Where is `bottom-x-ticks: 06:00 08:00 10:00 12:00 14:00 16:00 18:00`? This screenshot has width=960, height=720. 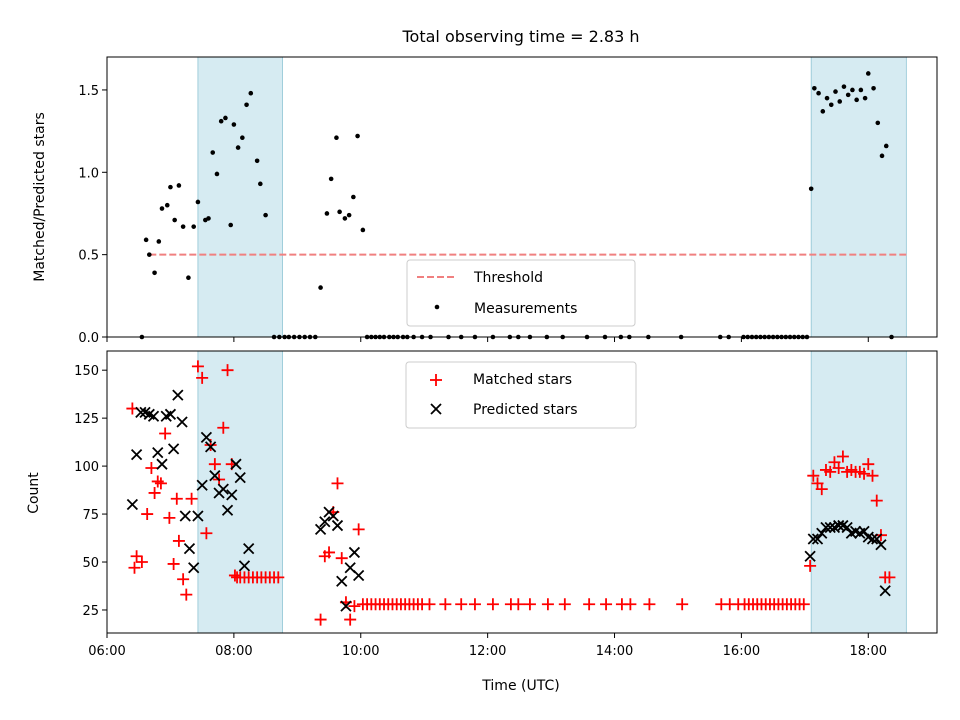
bottom-x-ticks: 06:00 08:00 10:00 12:00 14:00 16:00 18:00 is located at coordinates (487, 646).